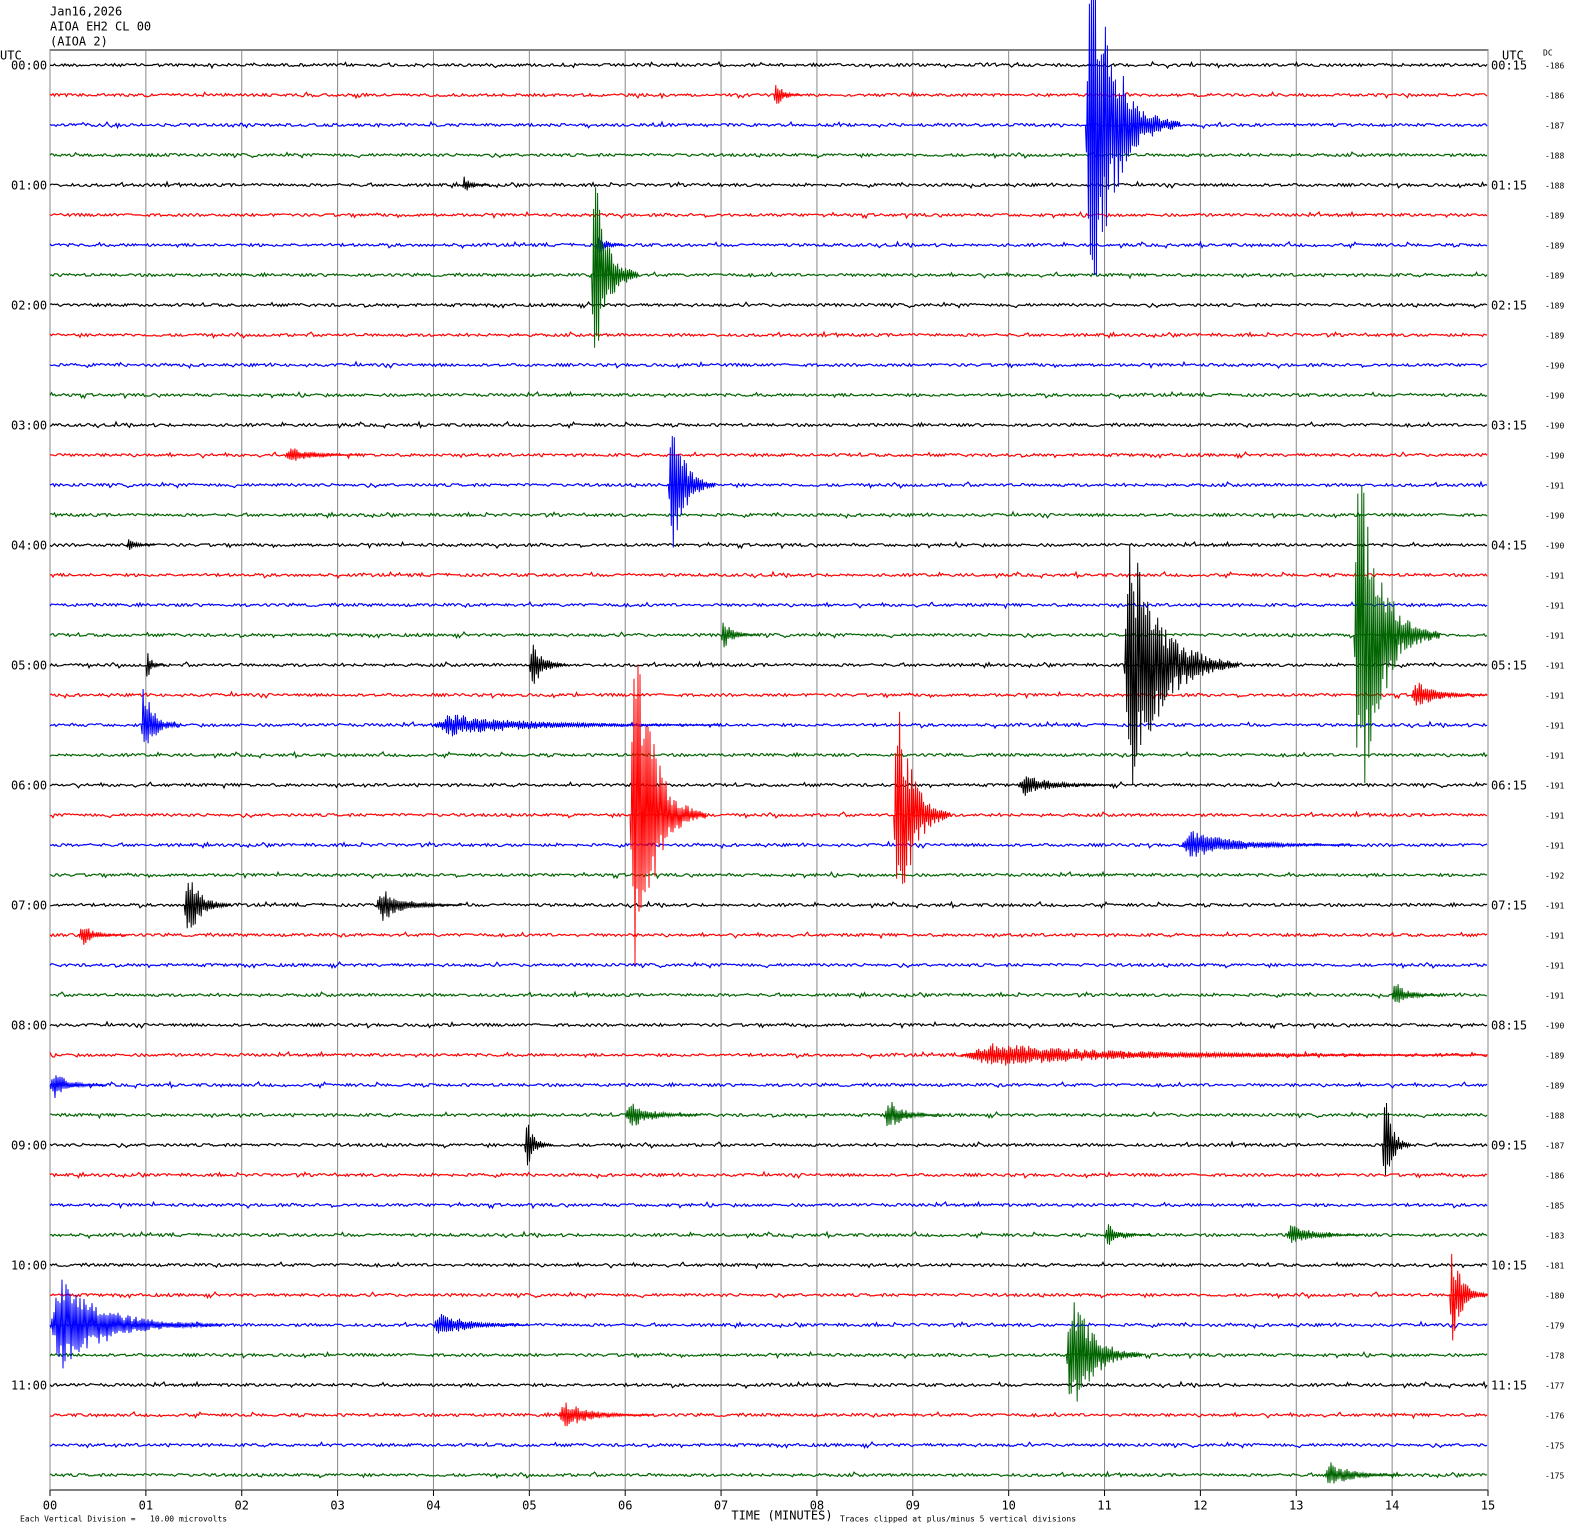 Image resolution: width=1570 pixels, height=1534 pixels. What do you see at coordinates (50, 1506) in the screenshot?
I see `x-tick-label: 00` at bounding box center [50, 1506].